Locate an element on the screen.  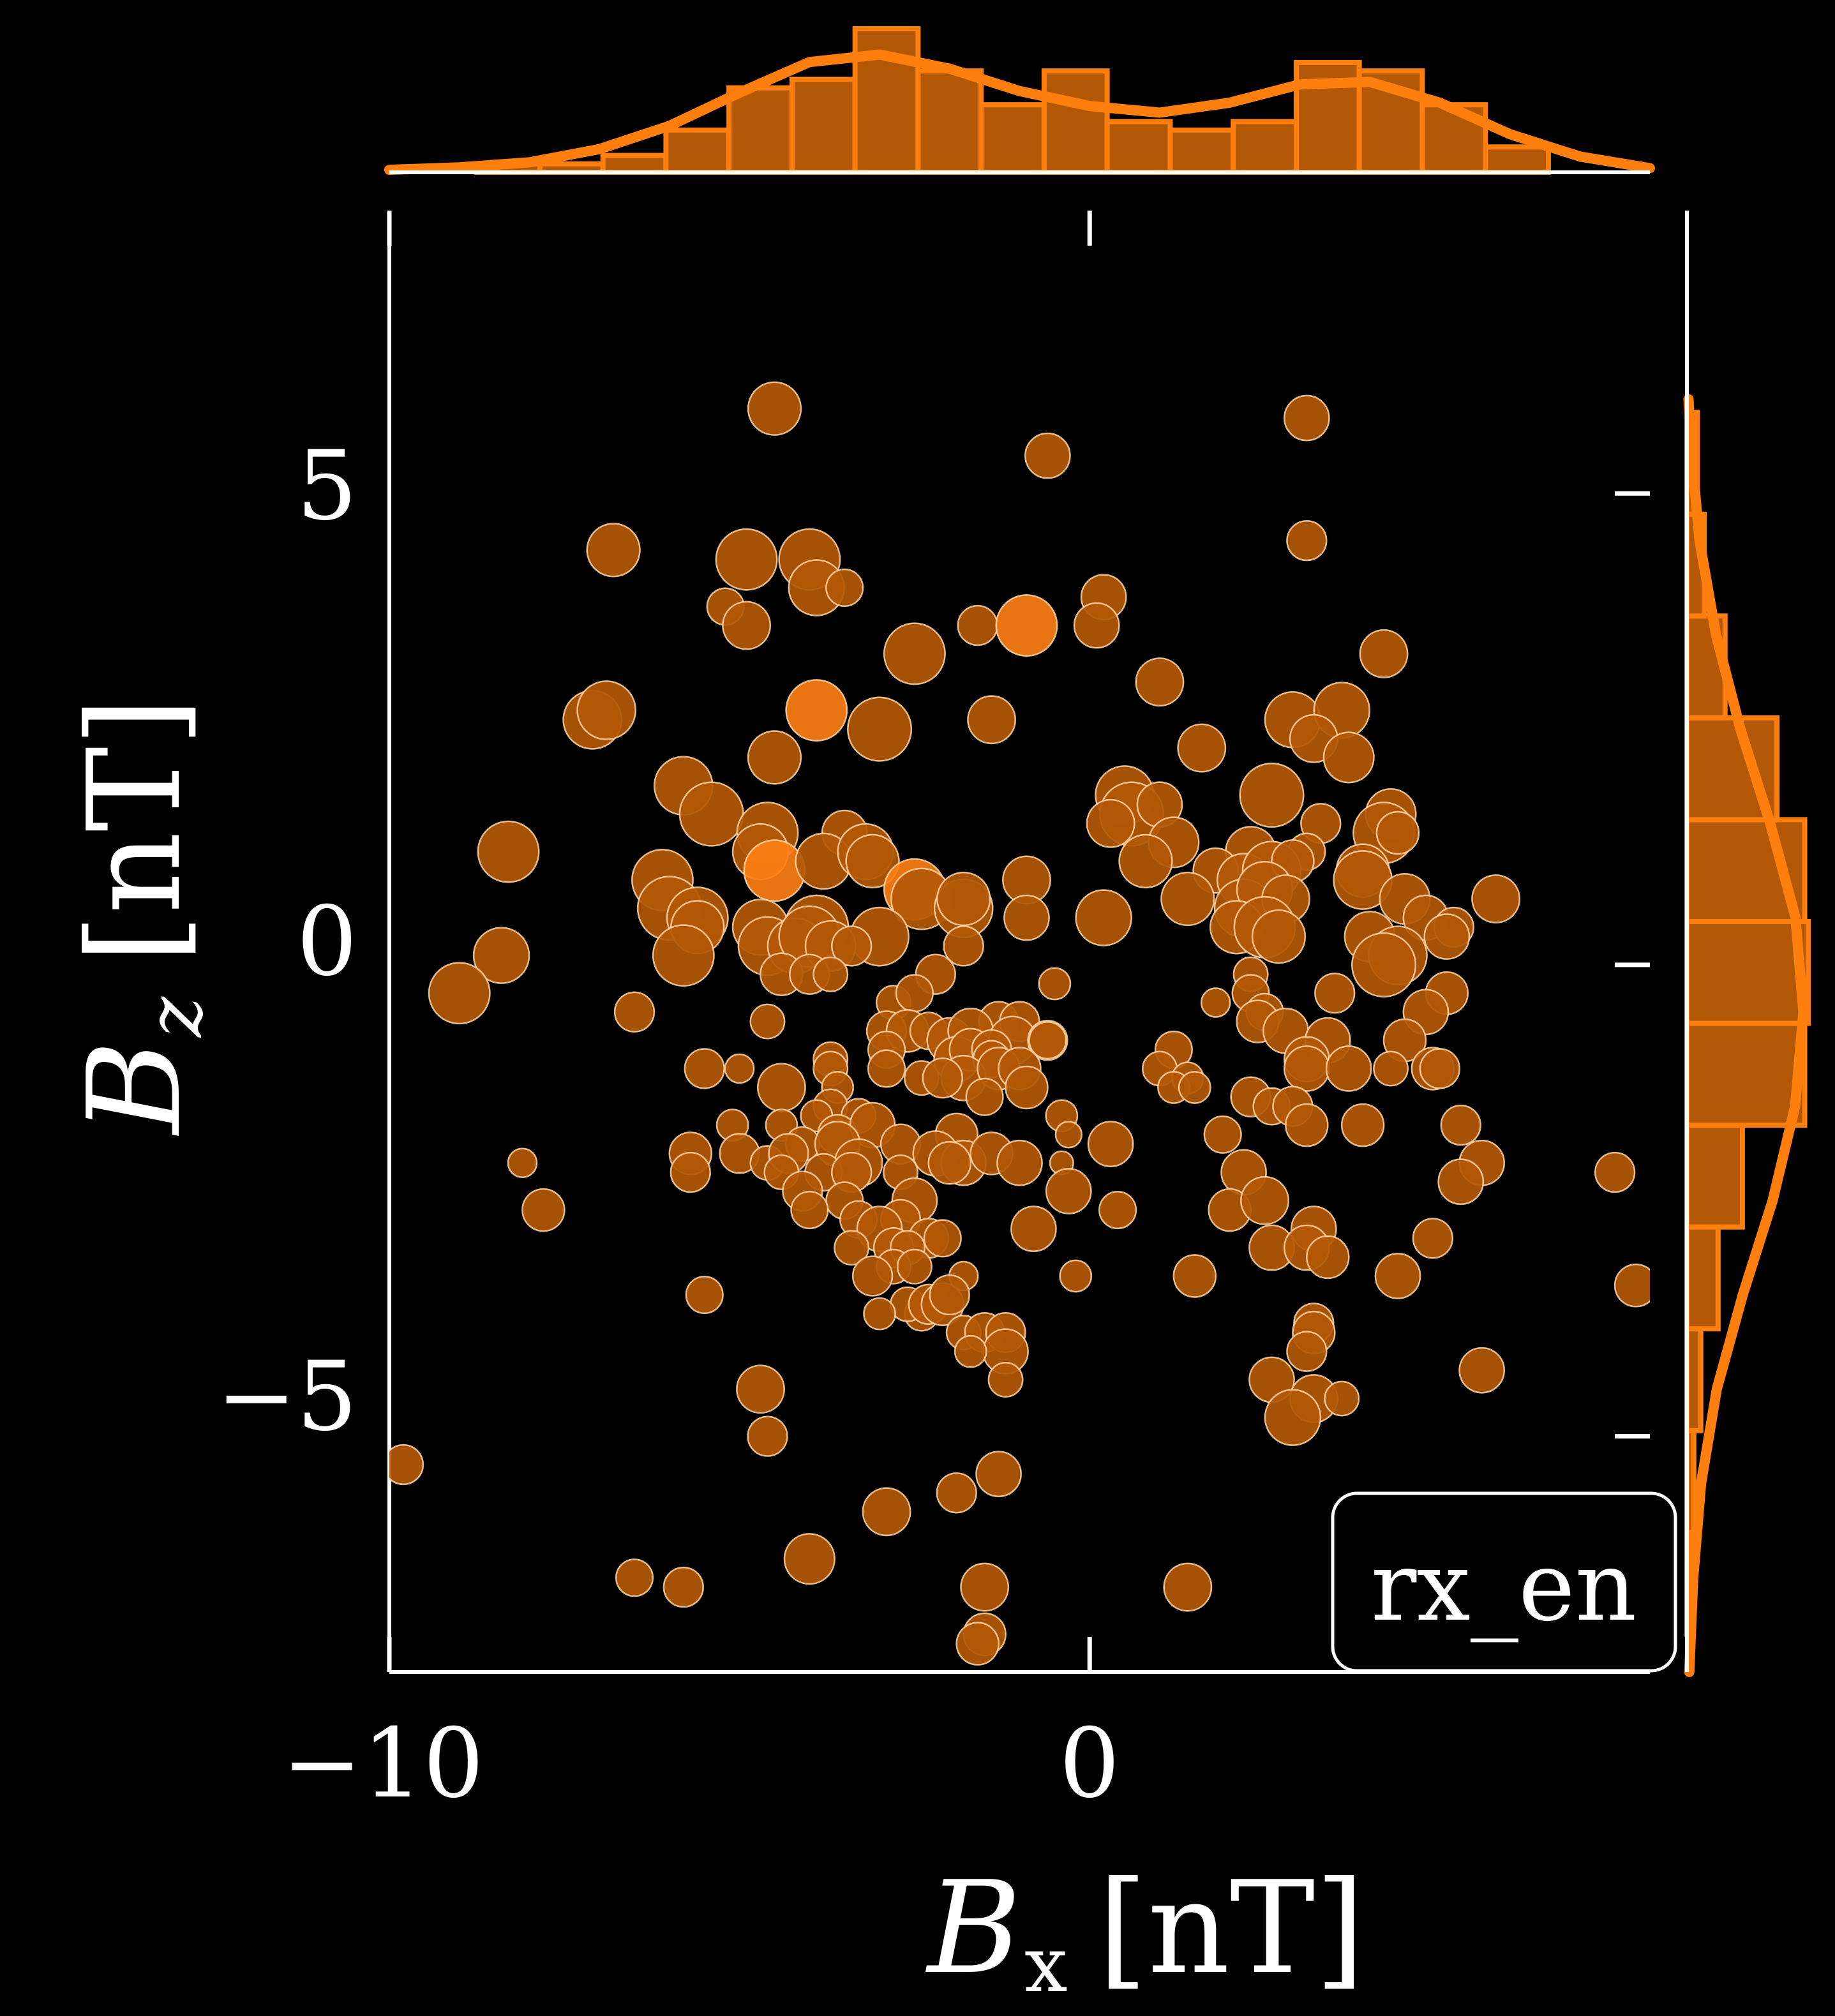
y-axis-label-symbol: B is located at coordinates (135, 1088).